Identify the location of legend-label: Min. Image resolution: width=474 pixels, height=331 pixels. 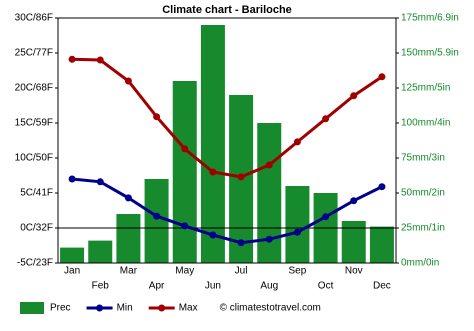
(125, 308).